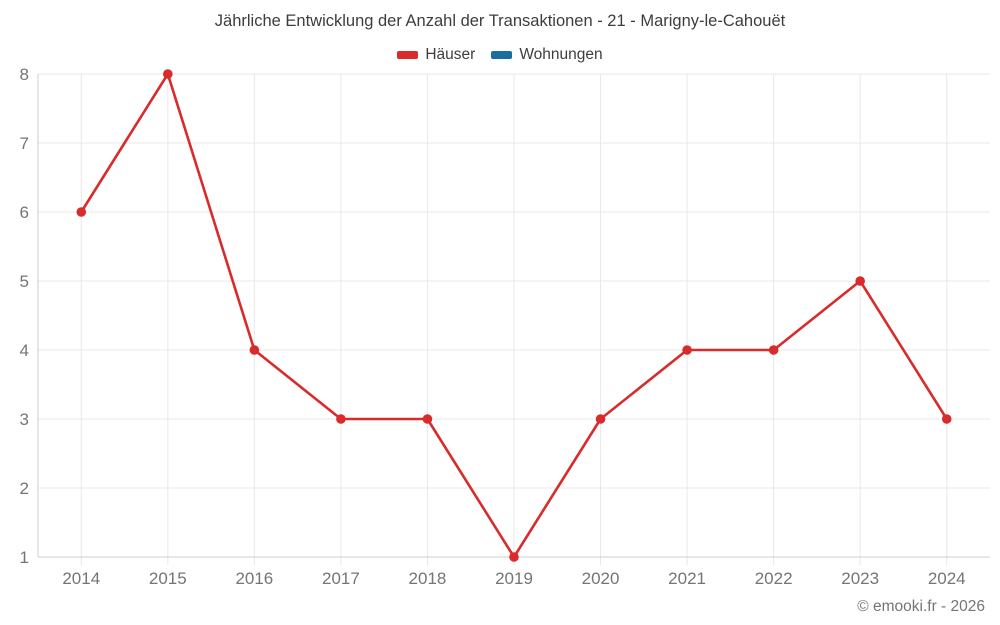 The image size is (1000, 625). I want to click on x-tick-label: 2018, so click(428, 578).